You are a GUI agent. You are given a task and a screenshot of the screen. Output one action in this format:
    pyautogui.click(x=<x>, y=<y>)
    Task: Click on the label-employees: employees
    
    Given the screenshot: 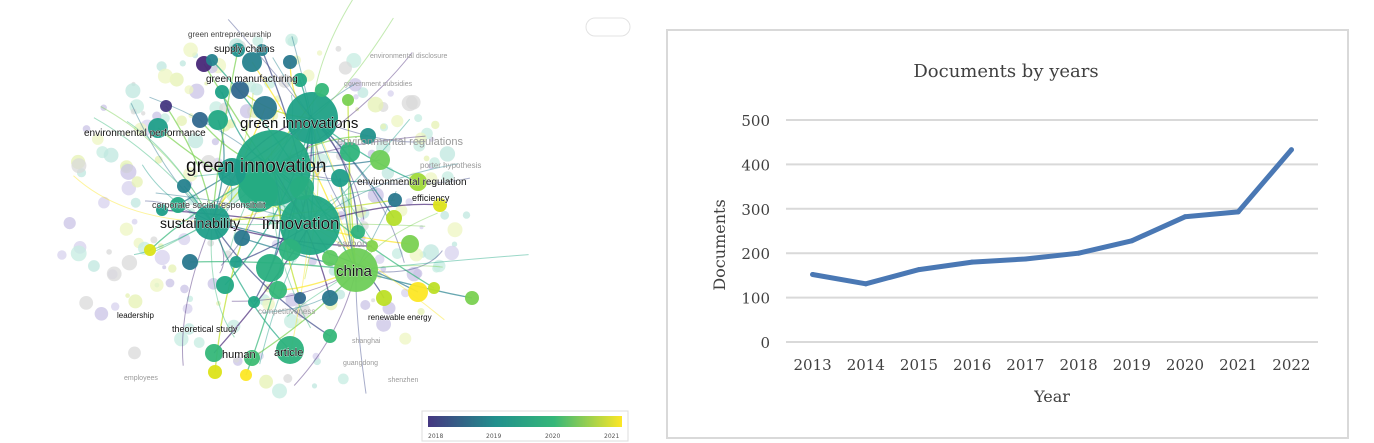 What is the action you would take?
    pyautogui.click(x=141, y=378)
    